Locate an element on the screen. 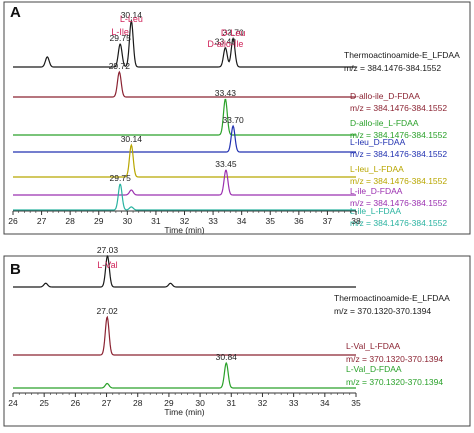 This screenshot has height=433, width=474. series-name-label: D-allo-ile_L-FDAA is located at coordinates (384, 123).